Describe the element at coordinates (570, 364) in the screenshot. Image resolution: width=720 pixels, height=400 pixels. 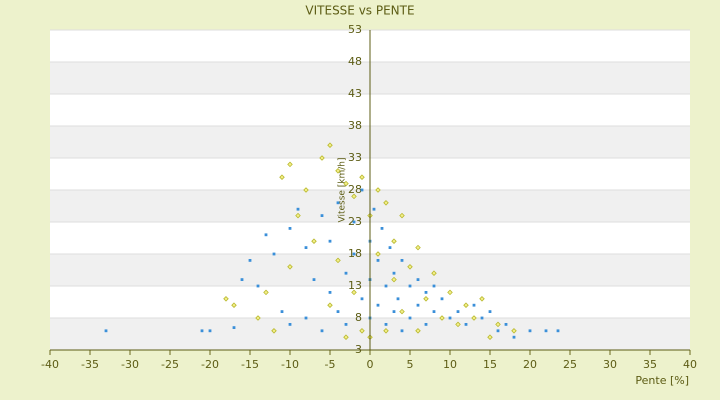
I see `x-tick-label: 25` at that location.